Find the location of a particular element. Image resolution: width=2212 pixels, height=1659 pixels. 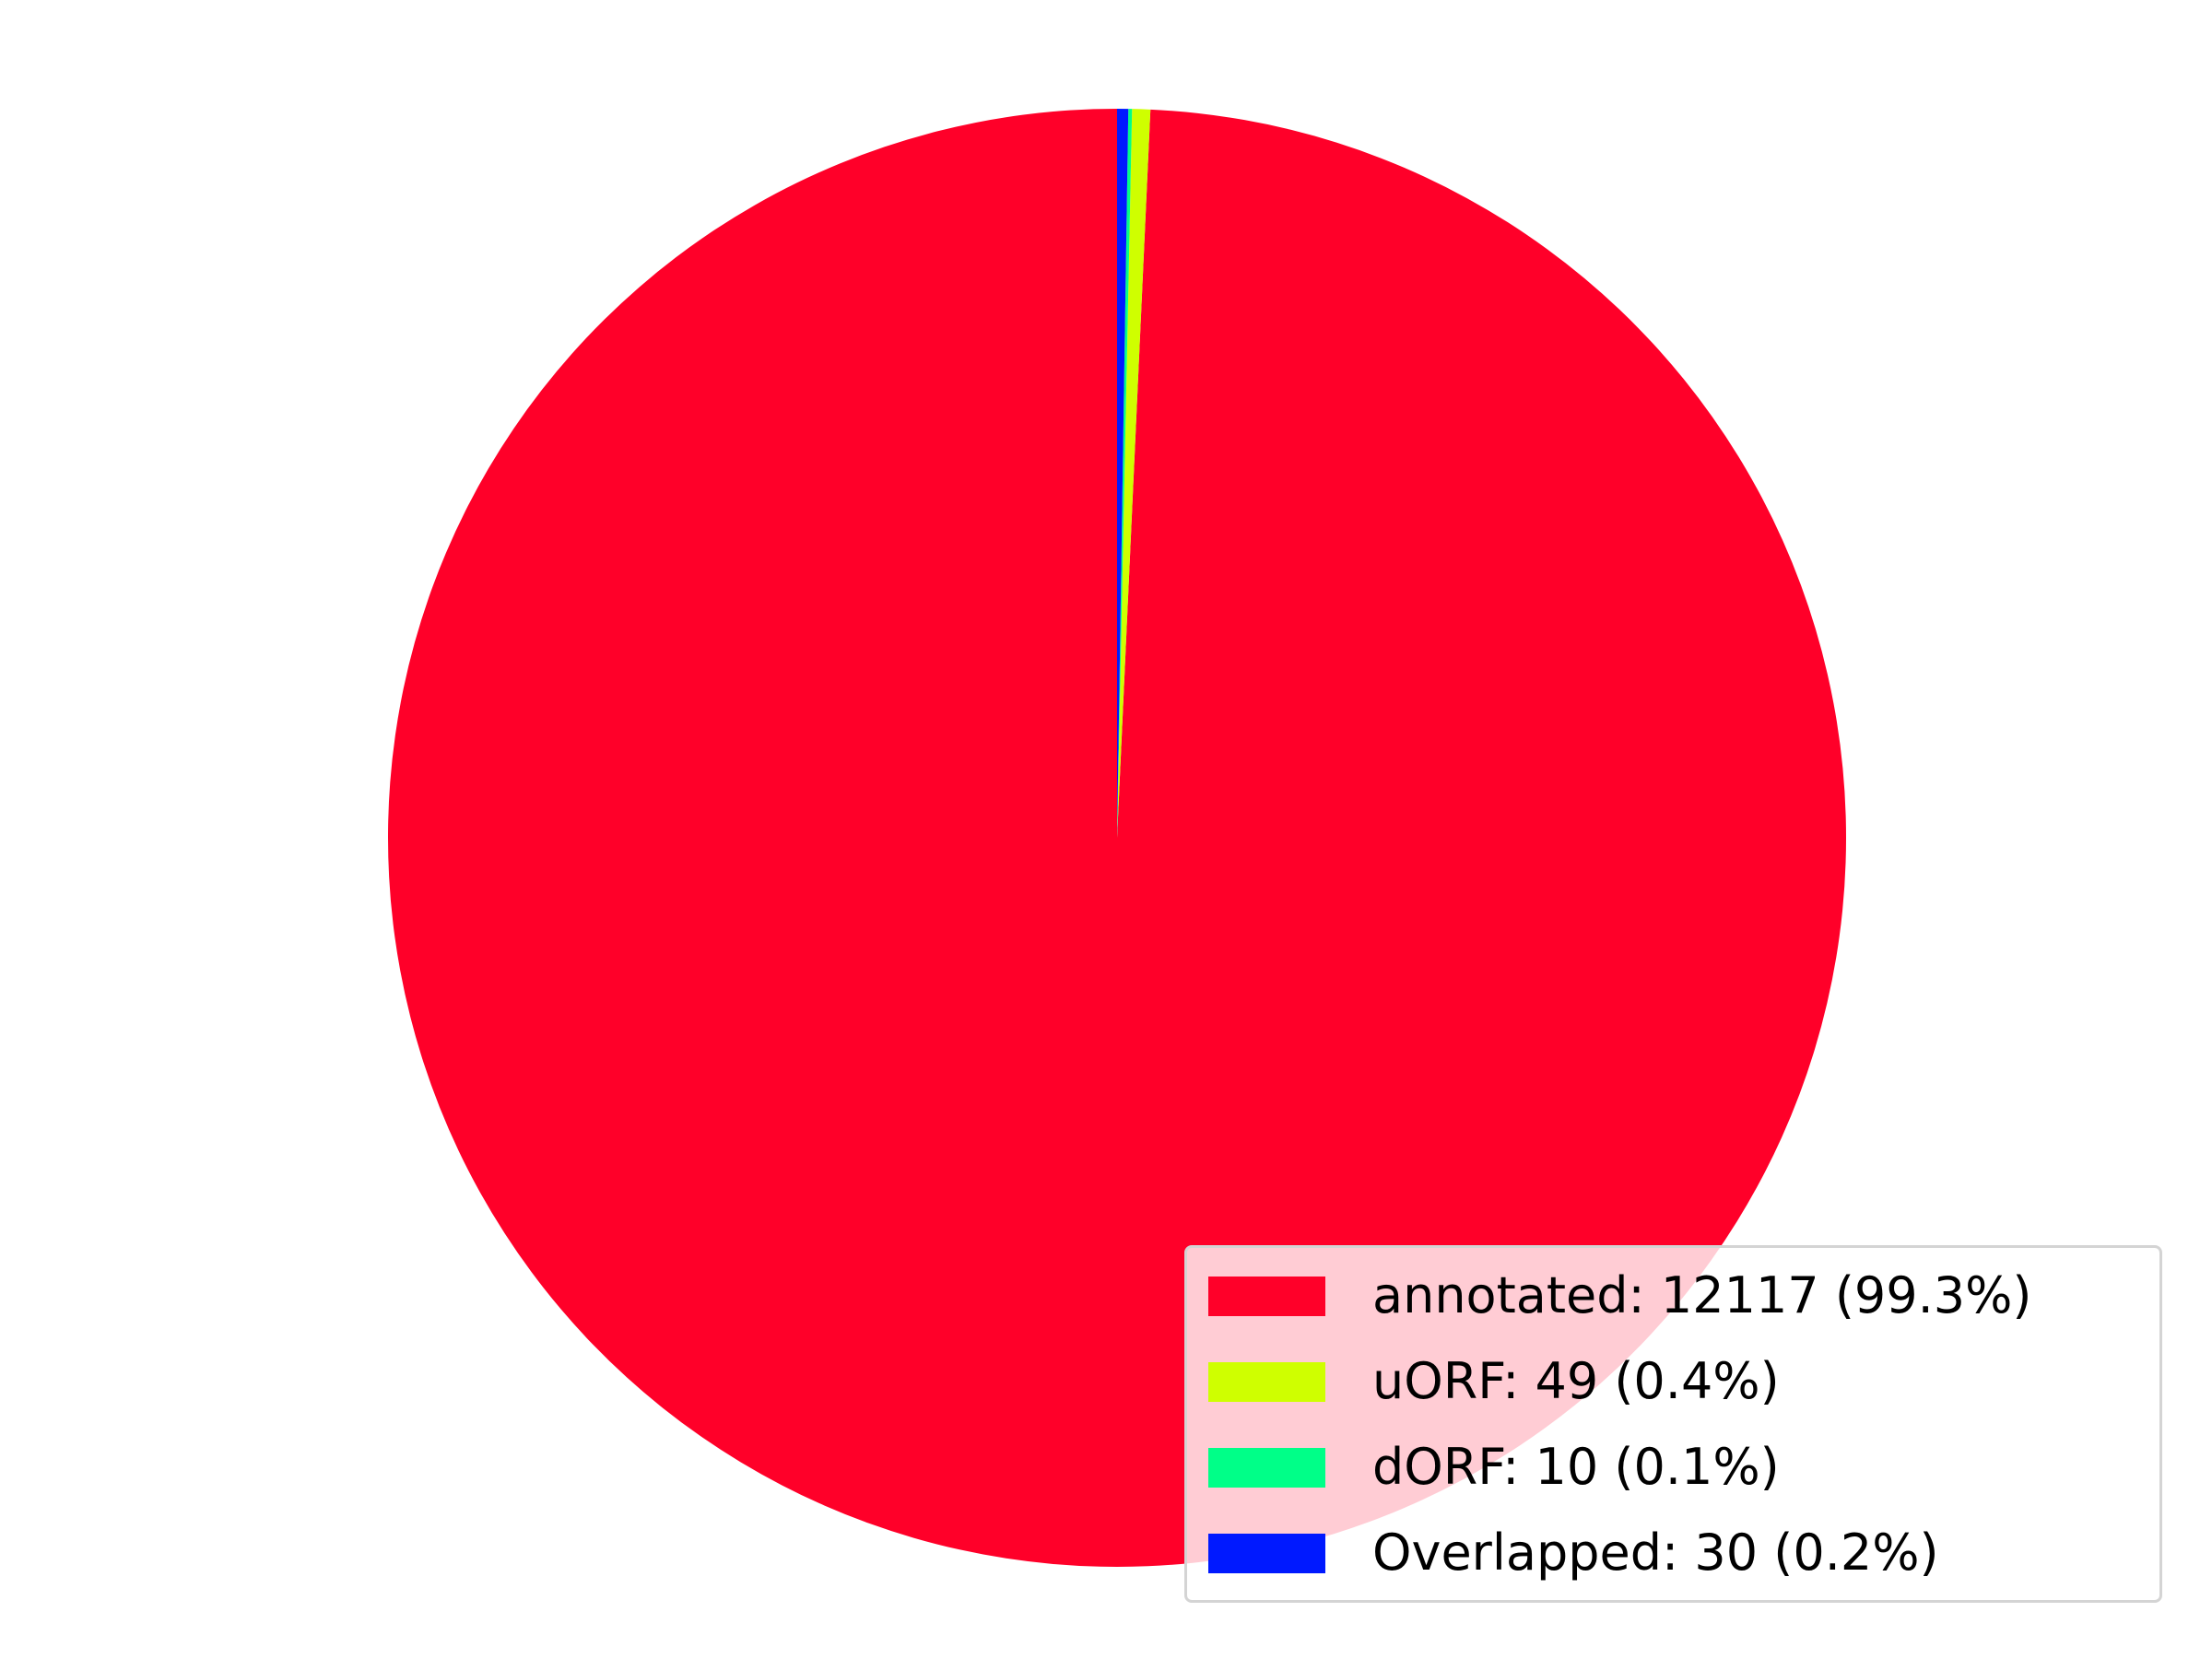

pie-slice-overlapped is located at coordinates (1123, 473).